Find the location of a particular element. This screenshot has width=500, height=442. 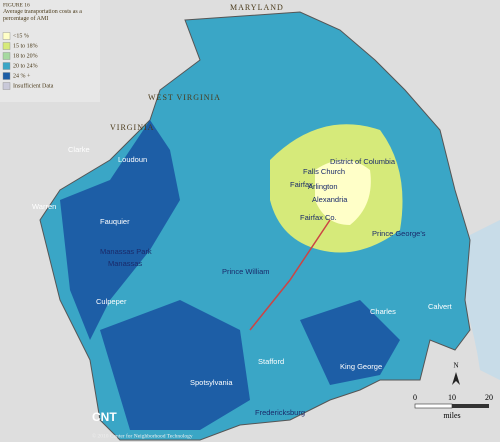

legend-label: 20 to 24% is located at coordinates (25, 66).